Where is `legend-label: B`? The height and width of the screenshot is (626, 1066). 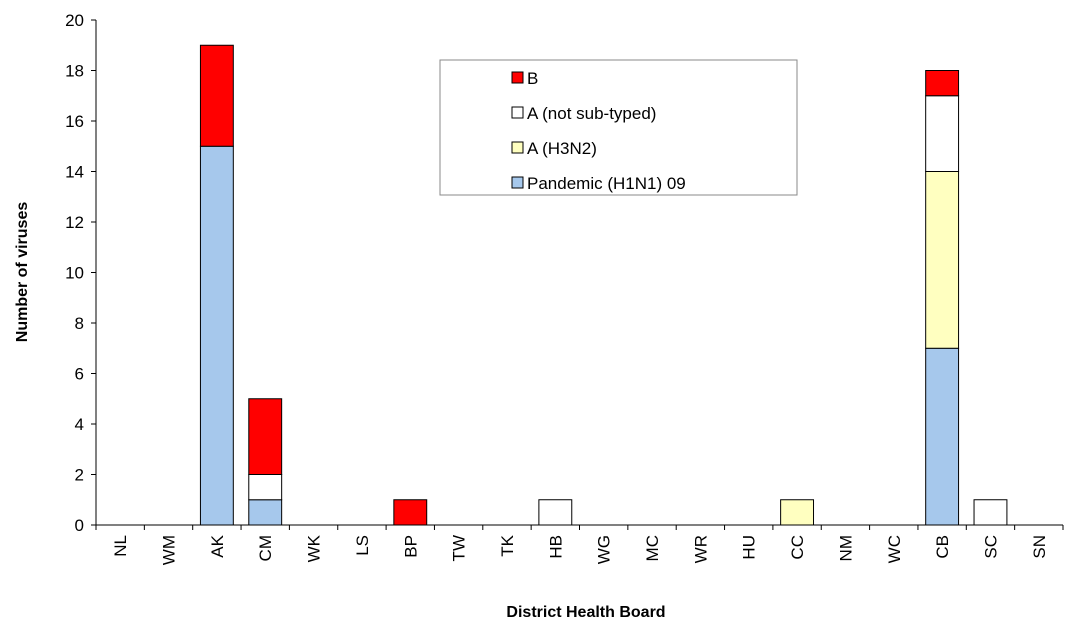 legend-label: B is located at coordinates (532, 78).